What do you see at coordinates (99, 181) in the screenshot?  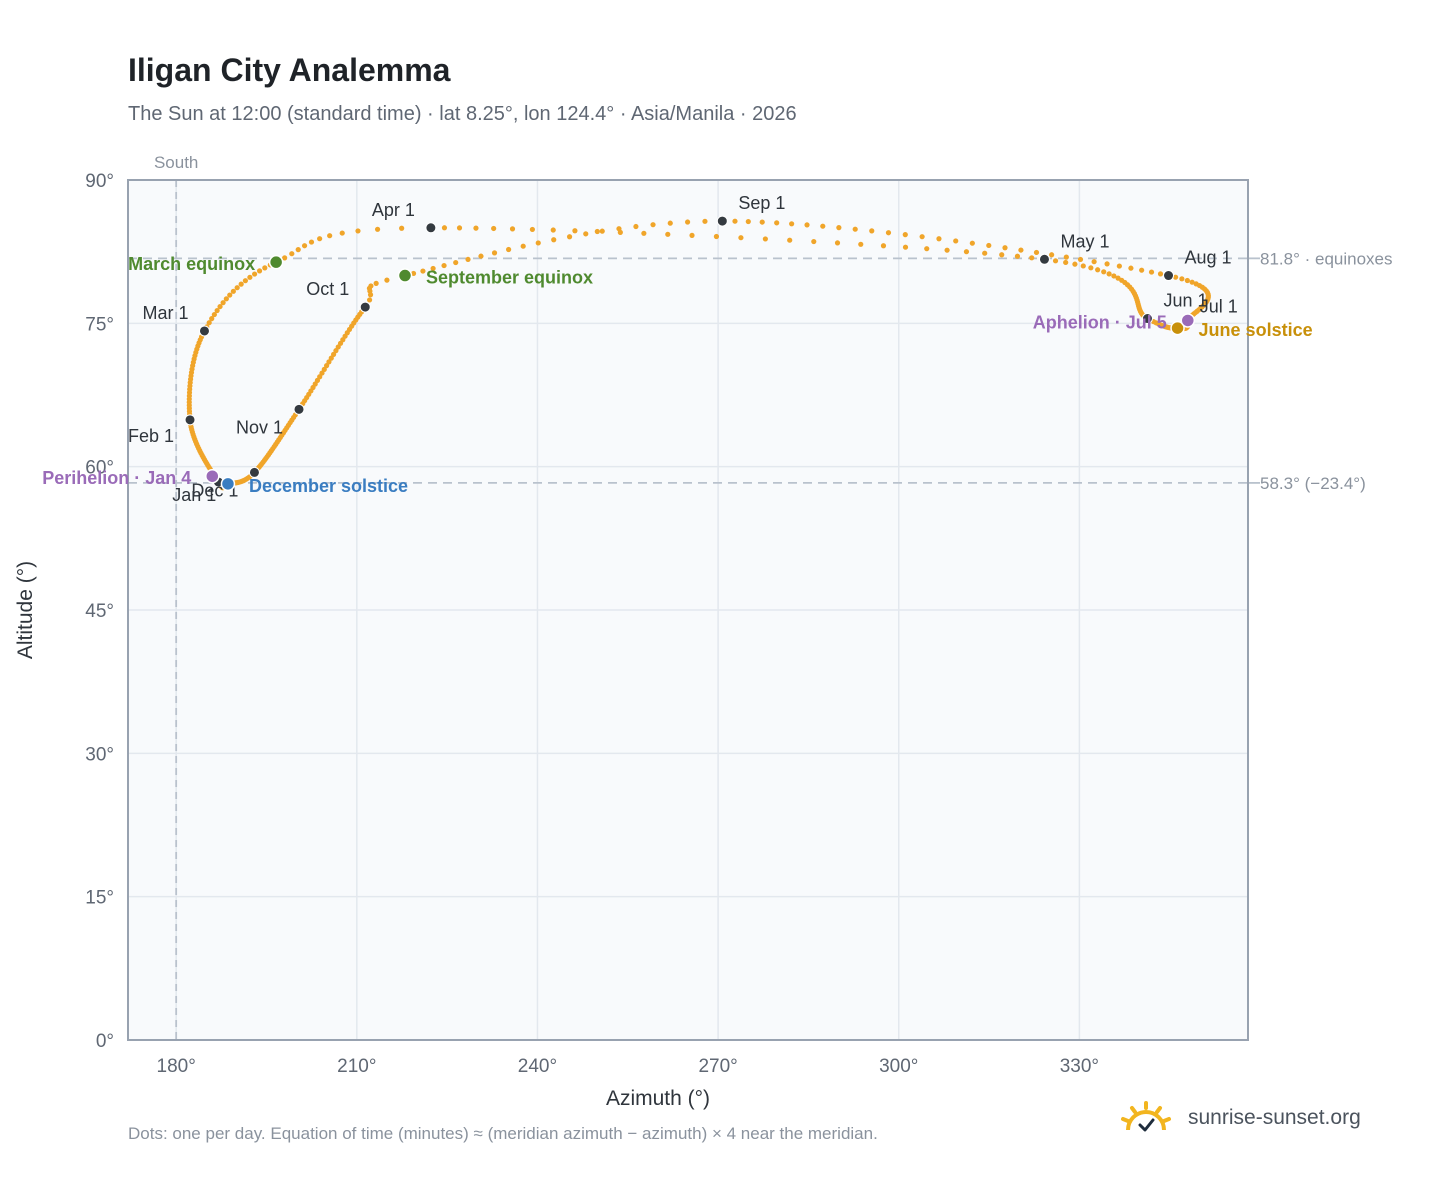 I see `y-tick-label: 90°` at bounding box center [99, 181].